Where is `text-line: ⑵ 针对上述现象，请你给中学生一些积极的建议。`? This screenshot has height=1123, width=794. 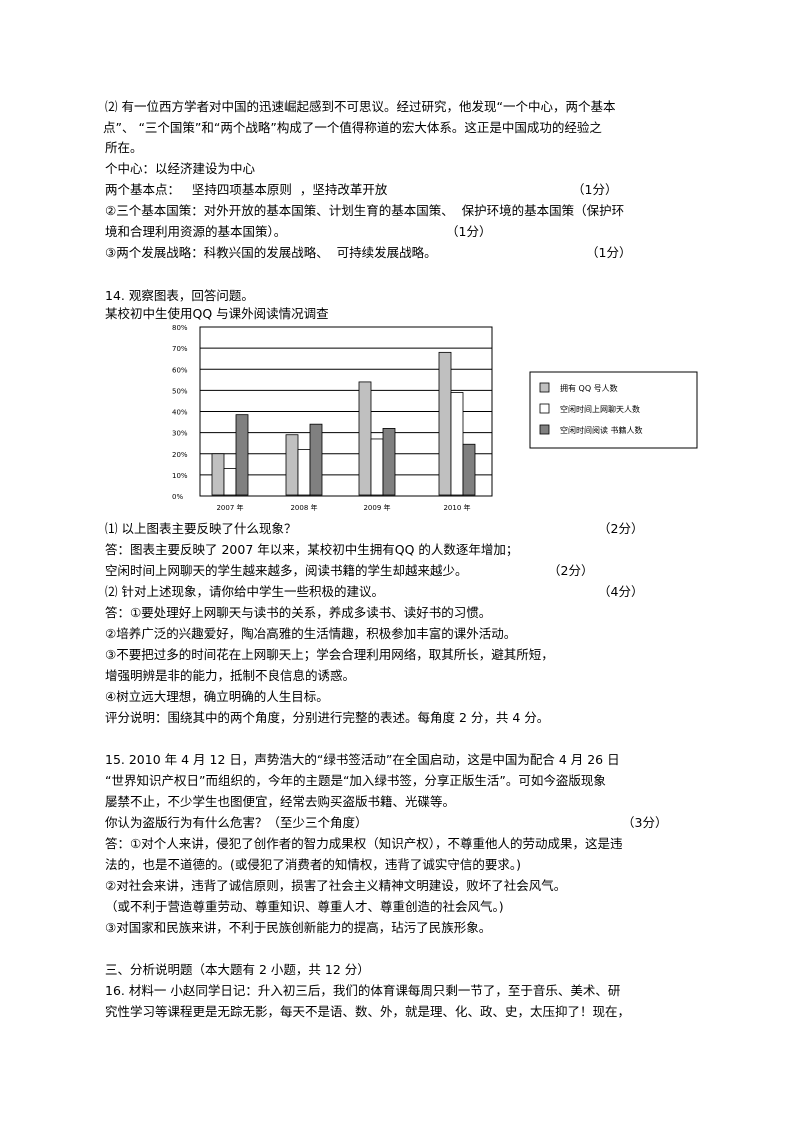
text-line: ⑵ 针对上述现象，请你给中学生一些积极的建议。 is located at coordinates (244, 591).